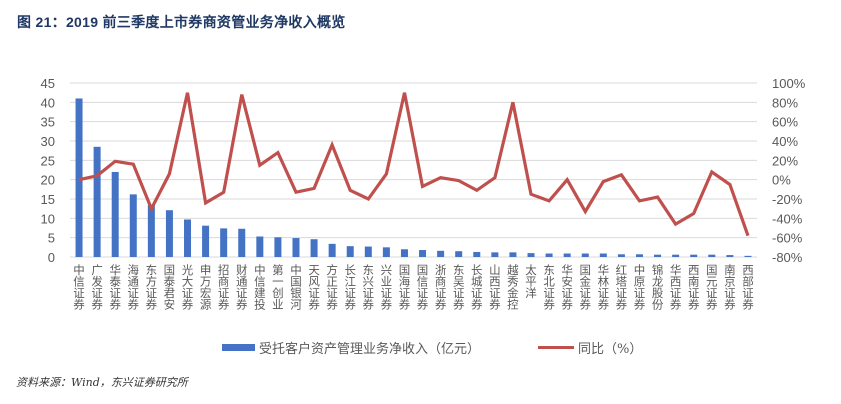  Describe the element at coordinates (48, 83) in the screenshot. I see `left-axis-tick: 45` at that location.